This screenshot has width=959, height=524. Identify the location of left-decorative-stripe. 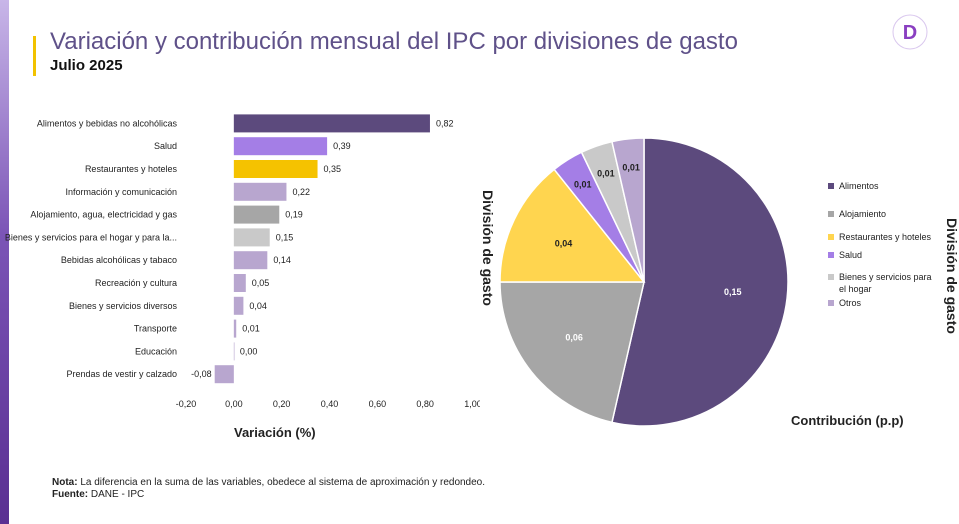
(4, 262).